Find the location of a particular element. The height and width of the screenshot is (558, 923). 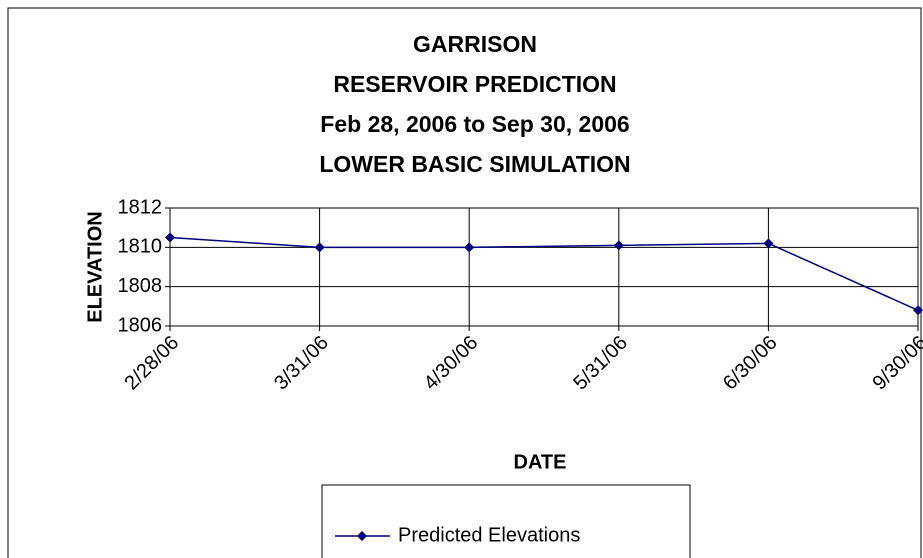

chart-title: Feb 28, 2006 to Sep 30, 2006 is located at coordinates (474, 124).